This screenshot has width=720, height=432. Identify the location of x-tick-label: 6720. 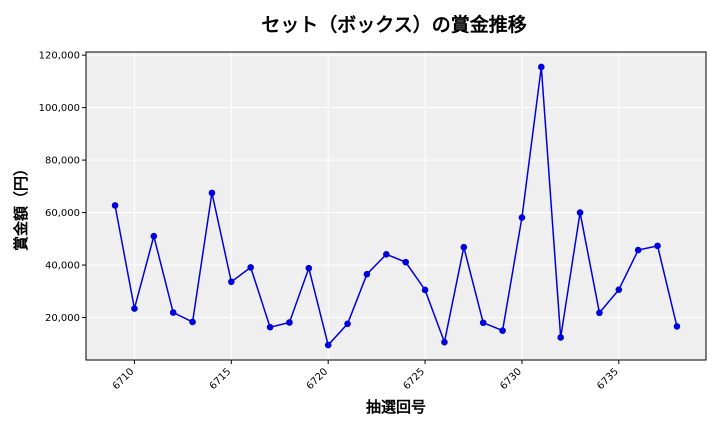
(318, 379).